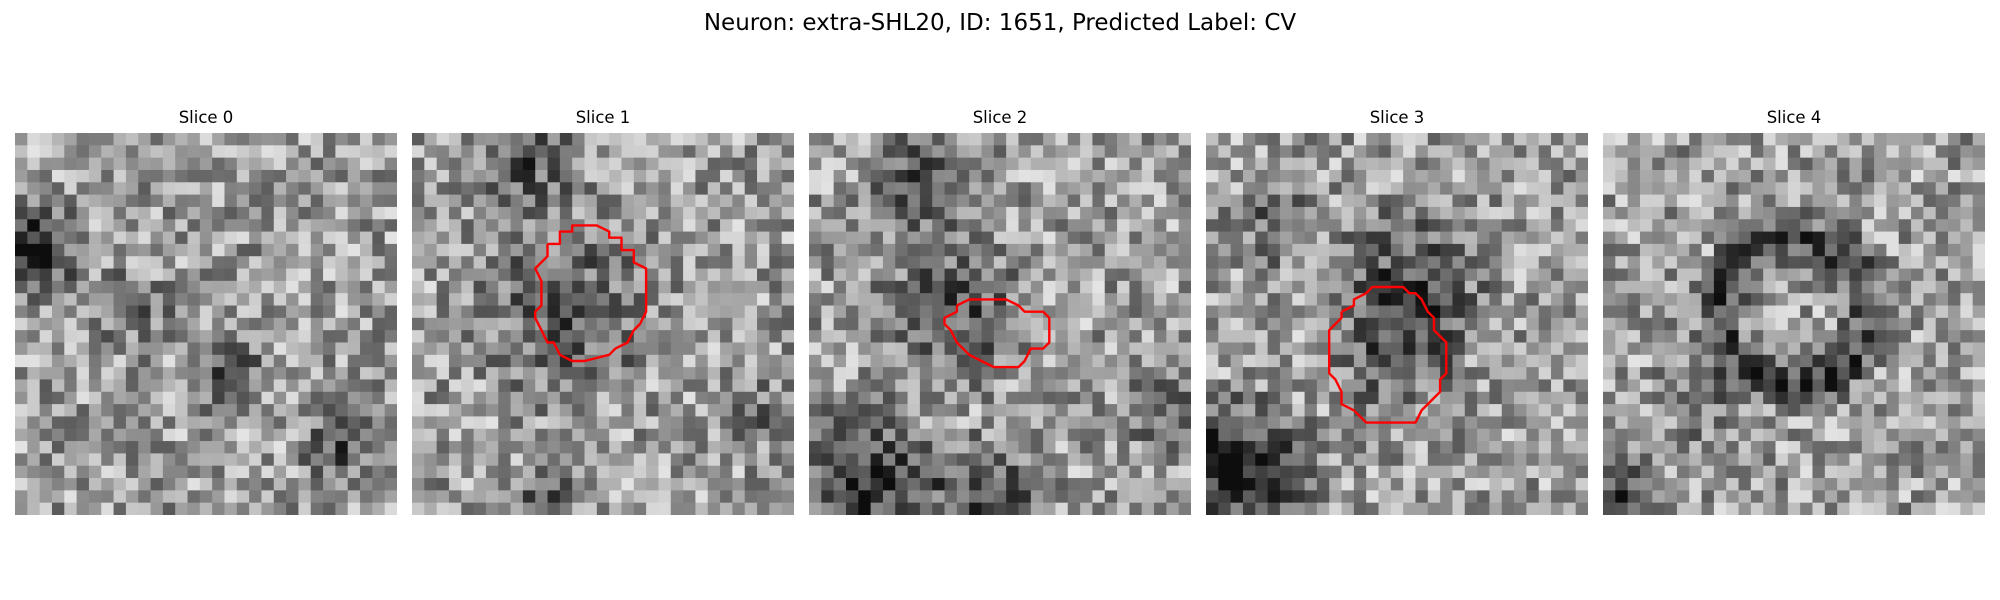  I want to click on slice-title: Slice 2, so click(1000, 117).